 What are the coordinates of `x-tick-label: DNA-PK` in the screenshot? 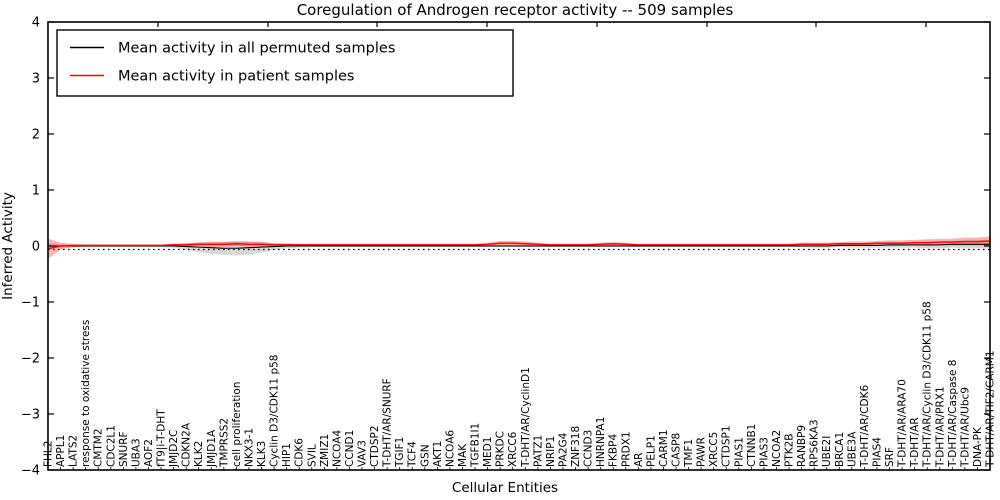 It's located at (978, 446).